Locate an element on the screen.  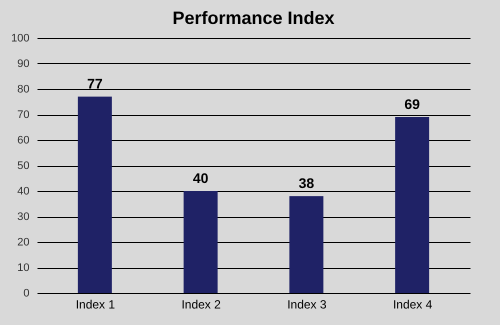
y-tick-label: 30 is located at coordinates (23, 217).